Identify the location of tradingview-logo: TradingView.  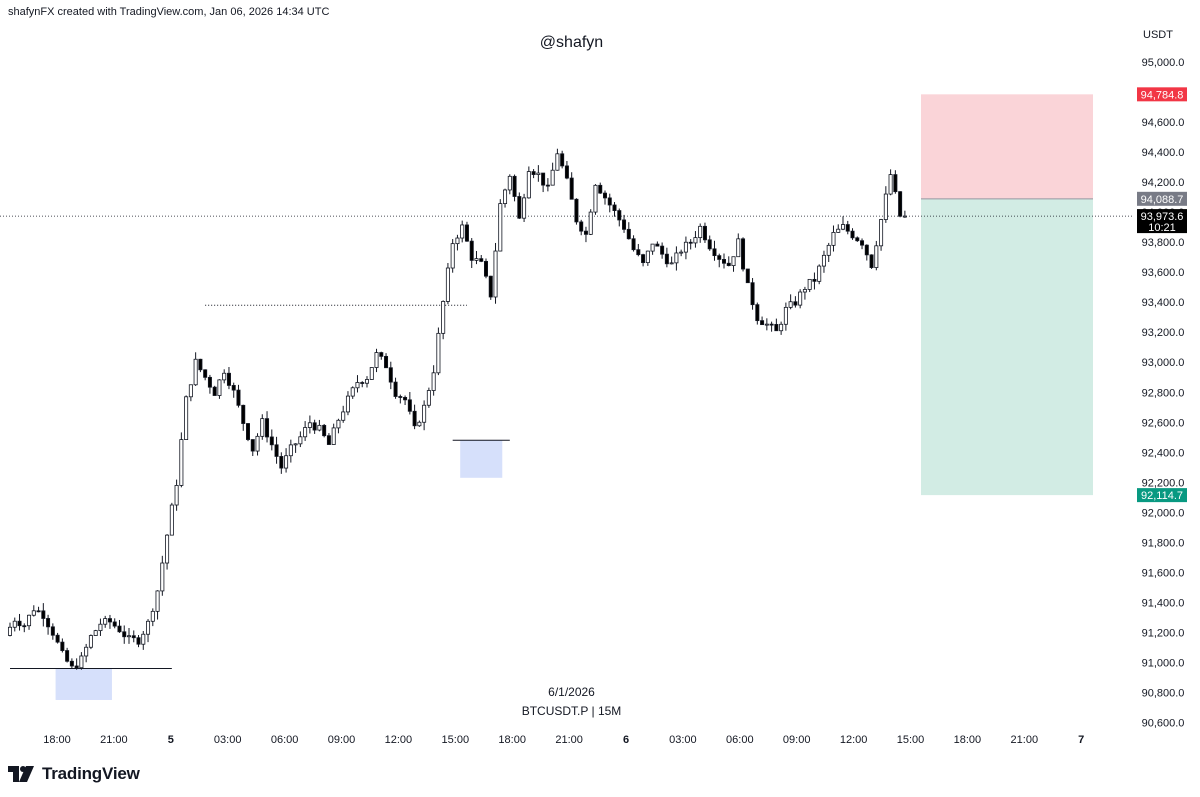
(74, 774).